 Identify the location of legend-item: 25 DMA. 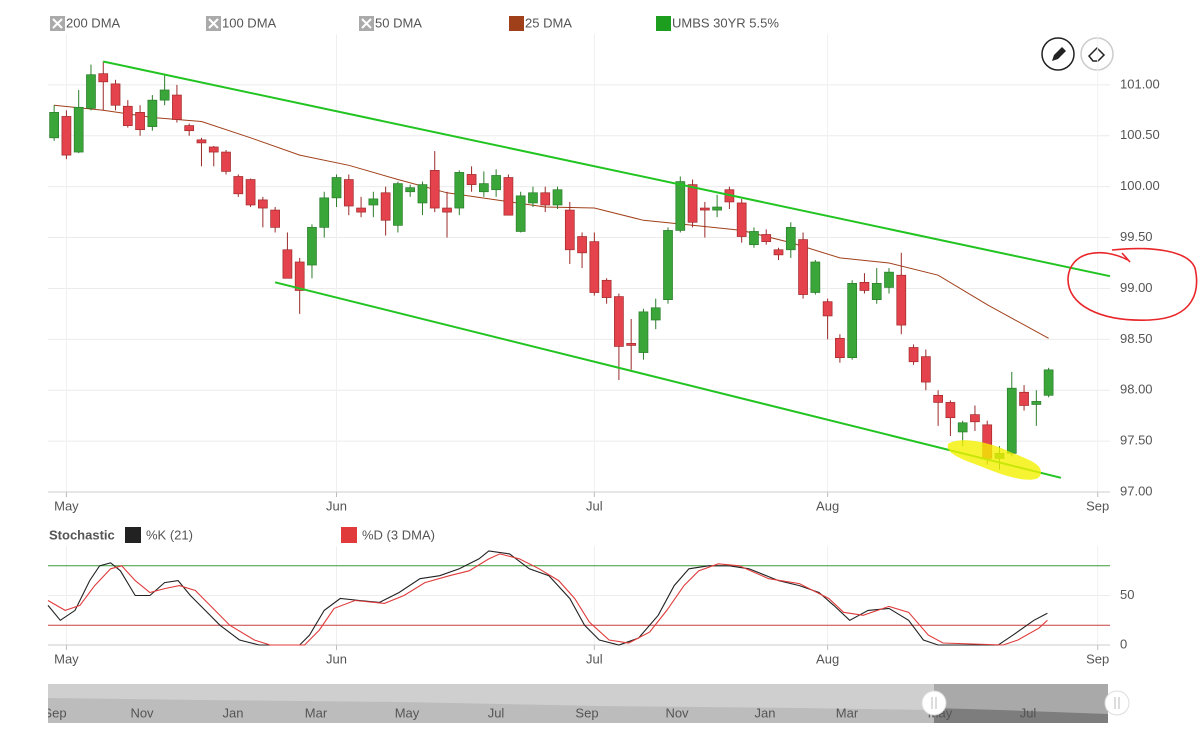
(540, 23).